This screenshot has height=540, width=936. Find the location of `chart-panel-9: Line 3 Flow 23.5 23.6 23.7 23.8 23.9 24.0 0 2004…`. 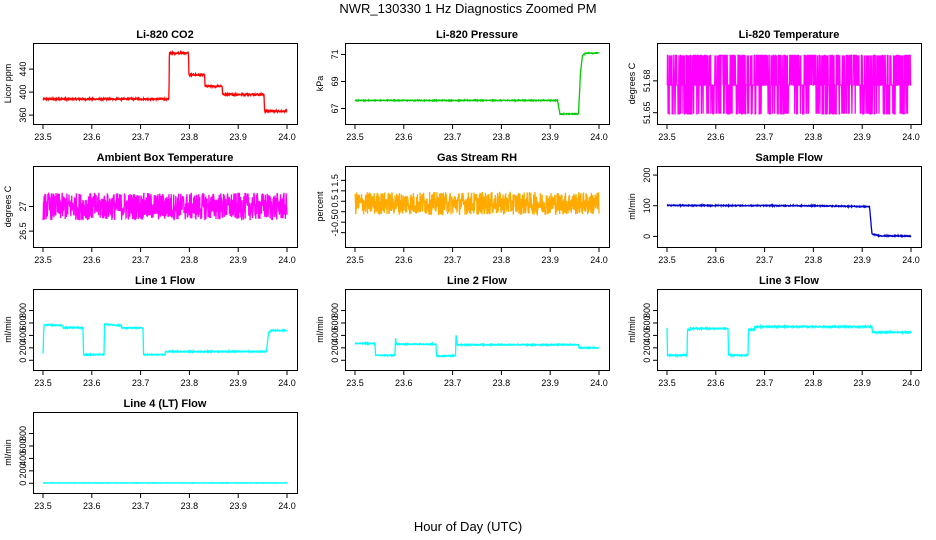

chart-panel-9: Line 3 Flow 23.5 23.6 23.7 23.8 23.9 24.0 0 2004… is located at coordinates (774, 331).